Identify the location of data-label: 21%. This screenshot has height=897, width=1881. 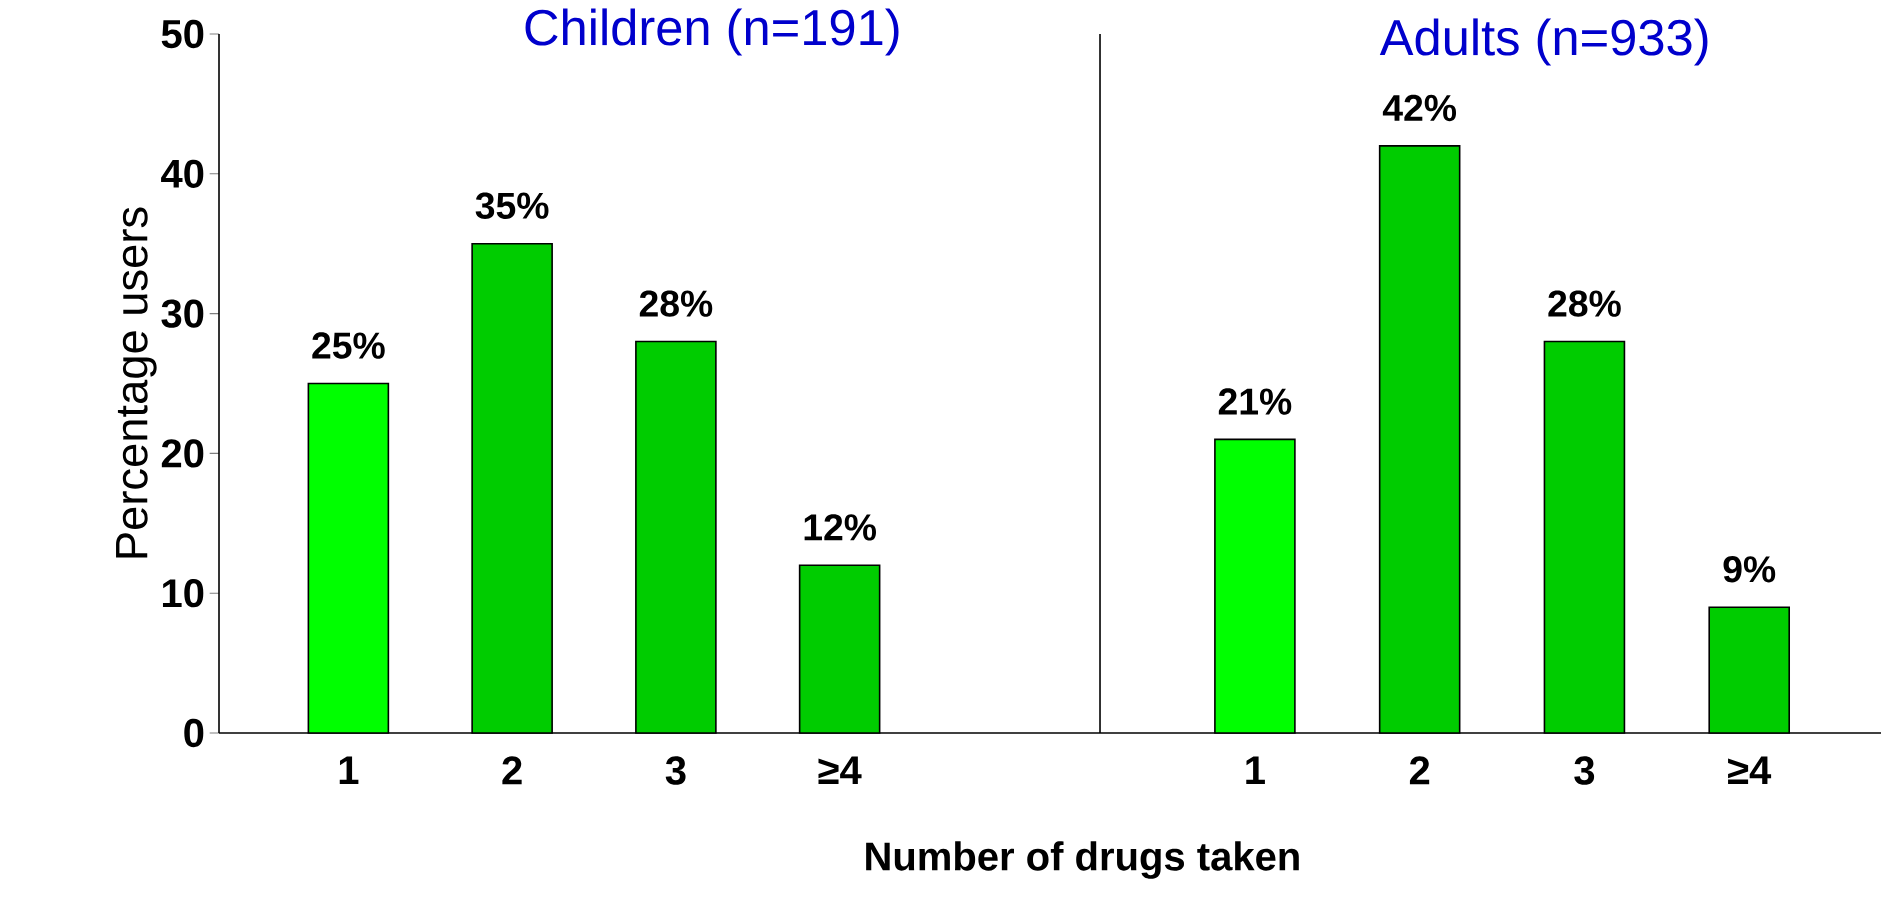
(1255, 401).